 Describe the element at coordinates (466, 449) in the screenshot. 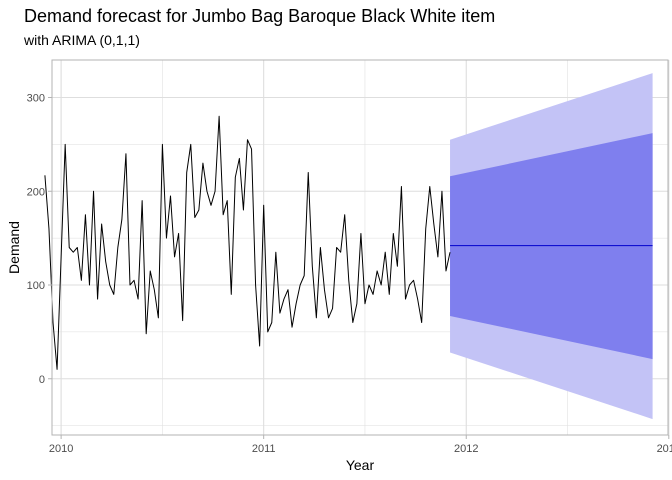

I see `x-tick-label: 2012` at that location.